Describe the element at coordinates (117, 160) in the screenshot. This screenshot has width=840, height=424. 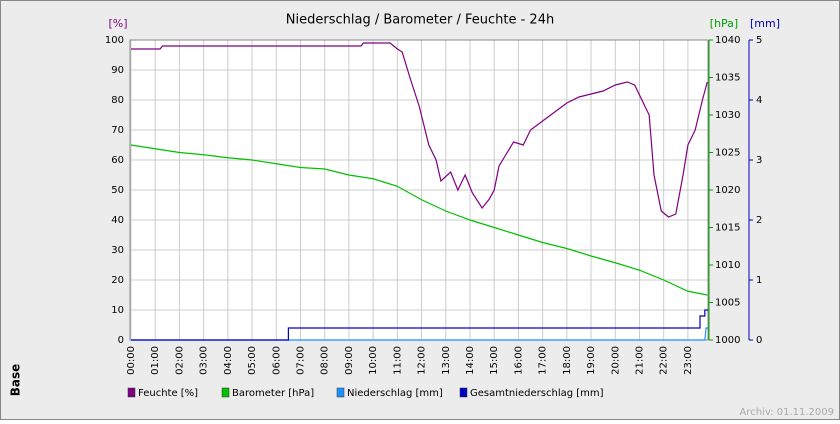
I see `y-tick-label: 60` at that location.